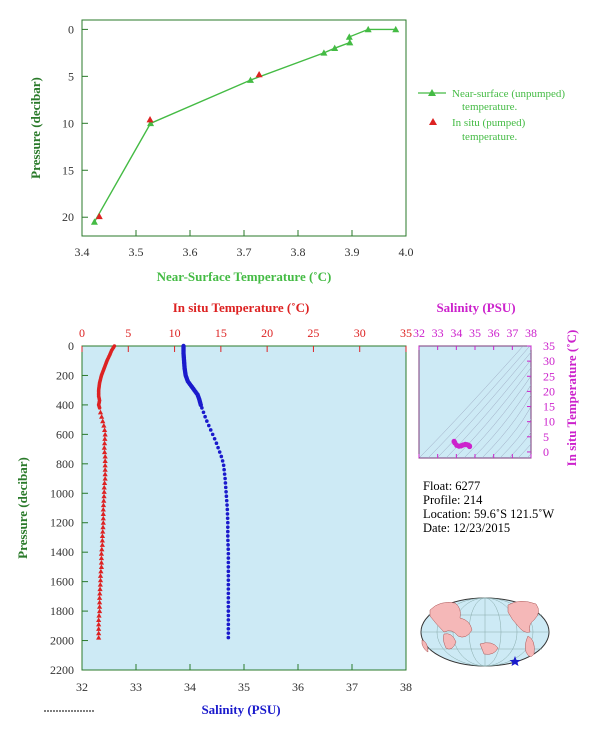 The width and height of the screenshot is (601, 732). Describe the element at coordinates (456, 333) in the screenshot. I see `ts-x-tick-label: 34` at that location.